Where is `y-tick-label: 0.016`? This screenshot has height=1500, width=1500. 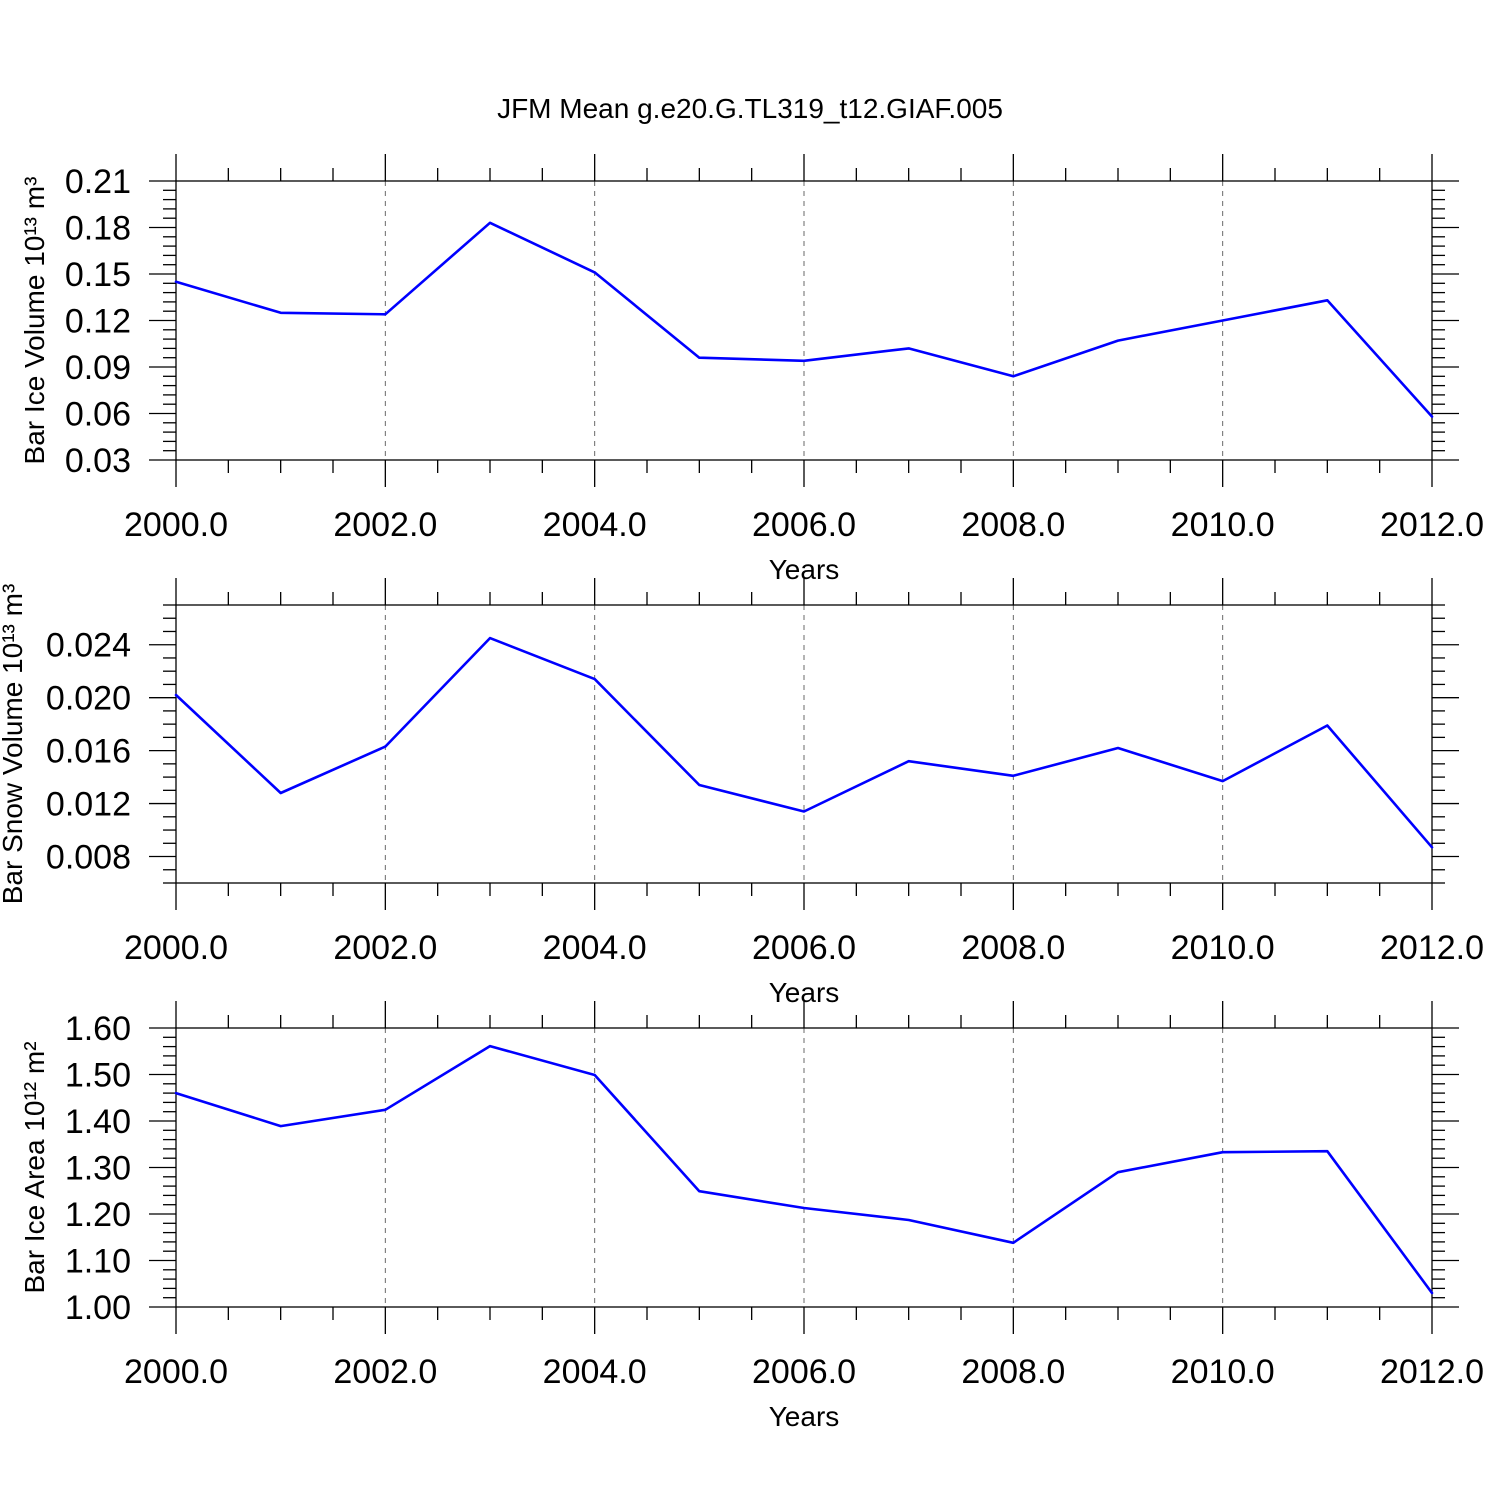
y-tick-label: 0.016 is located at coordinates (88, 752).